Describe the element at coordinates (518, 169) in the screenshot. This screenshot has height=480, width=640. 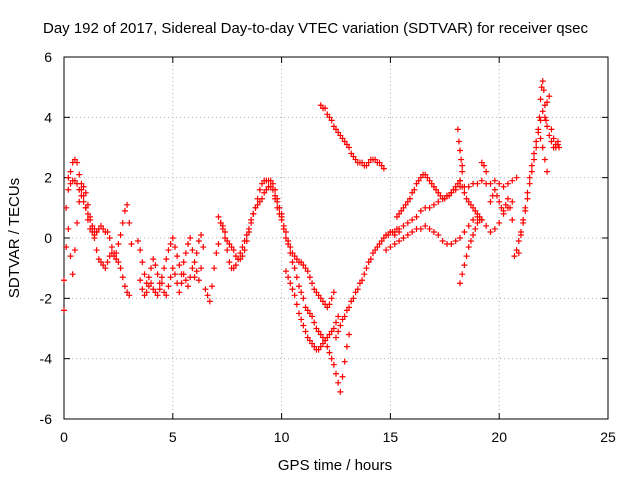
I see `series-track-q` at that location.